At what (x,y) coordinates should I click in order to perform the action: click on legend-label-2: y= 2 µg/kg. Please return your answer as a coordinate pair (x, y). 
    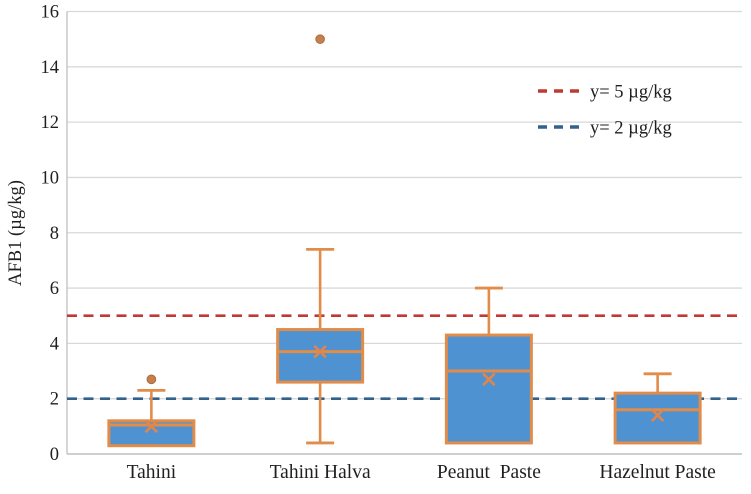
    Looking at the image, I should click on (631, 129).